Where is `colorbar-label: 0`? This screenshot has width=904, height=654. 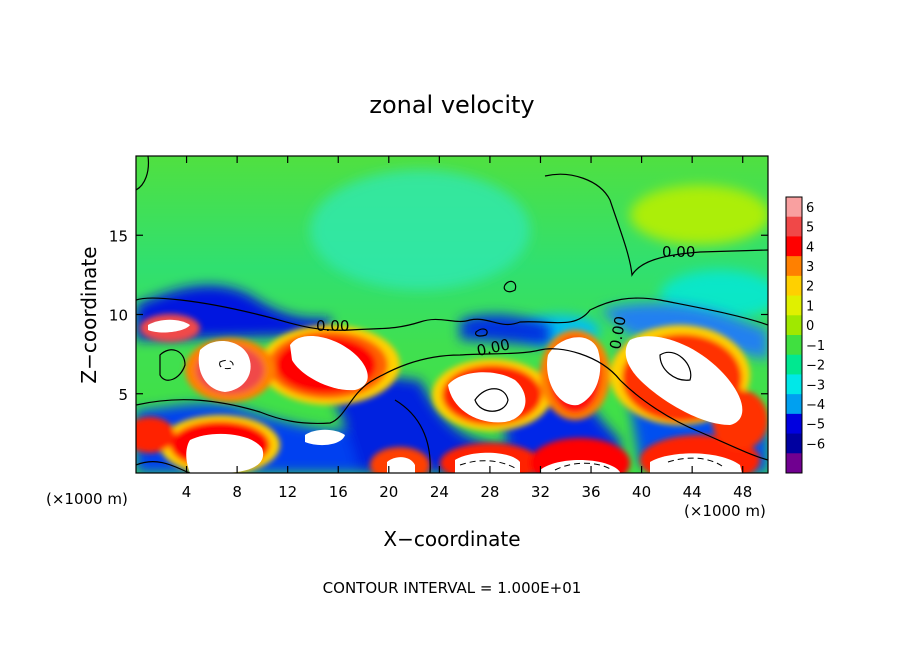
colorbar-label: 0 is located at coordinates (810, 326).